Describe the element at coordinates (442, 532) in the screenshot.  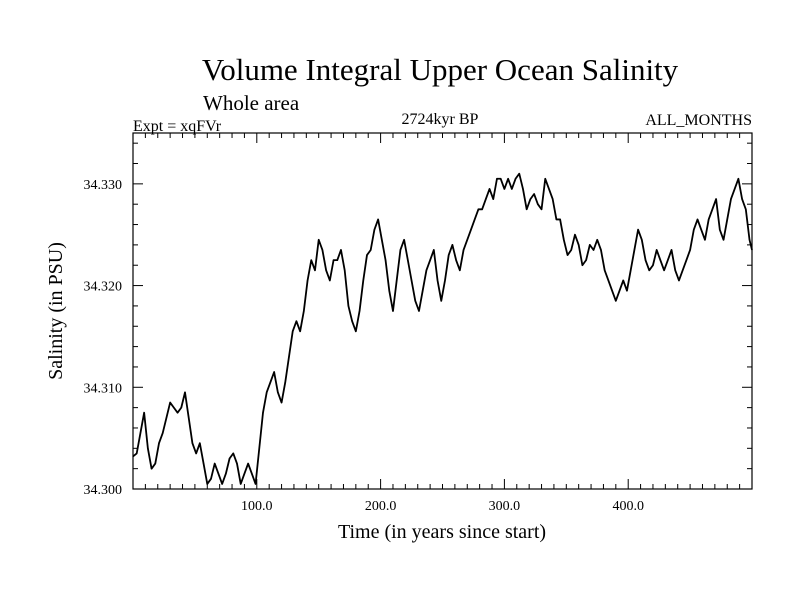
I see `x-axis-label: Time (in years since start)` at that location.